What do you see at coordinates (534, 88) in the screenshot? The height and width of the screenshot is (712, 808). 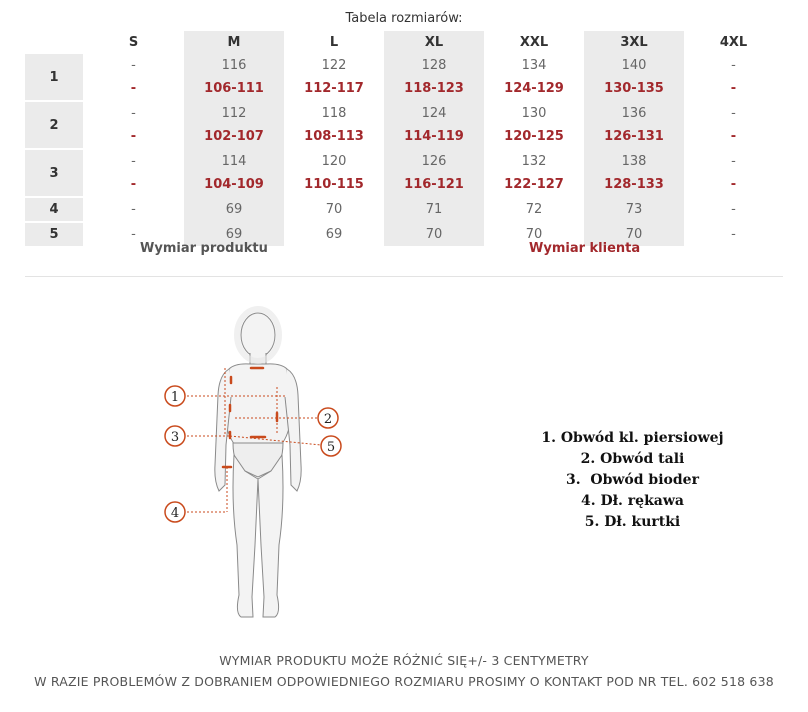 I see `client-cell: 124-129` at bounding box center [534, 88].